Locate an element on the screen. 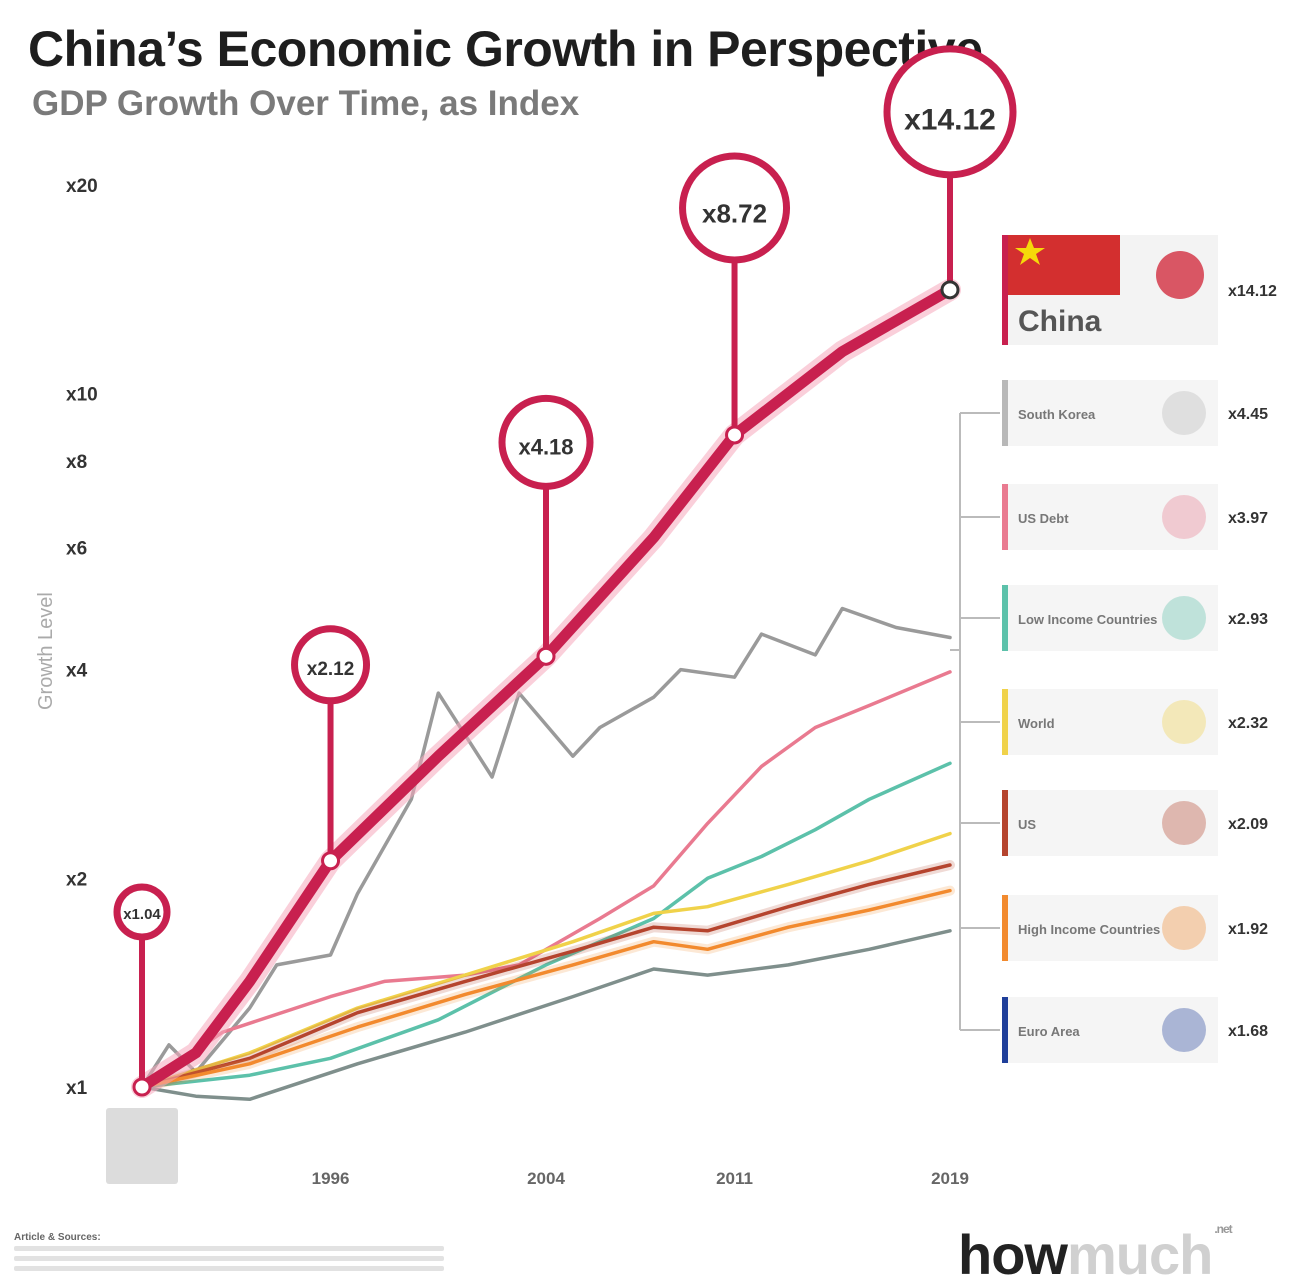 The width and height of the screenshot is (1294, 1287). x-tick-label: 2019 is located at coordinates (950, 1178).